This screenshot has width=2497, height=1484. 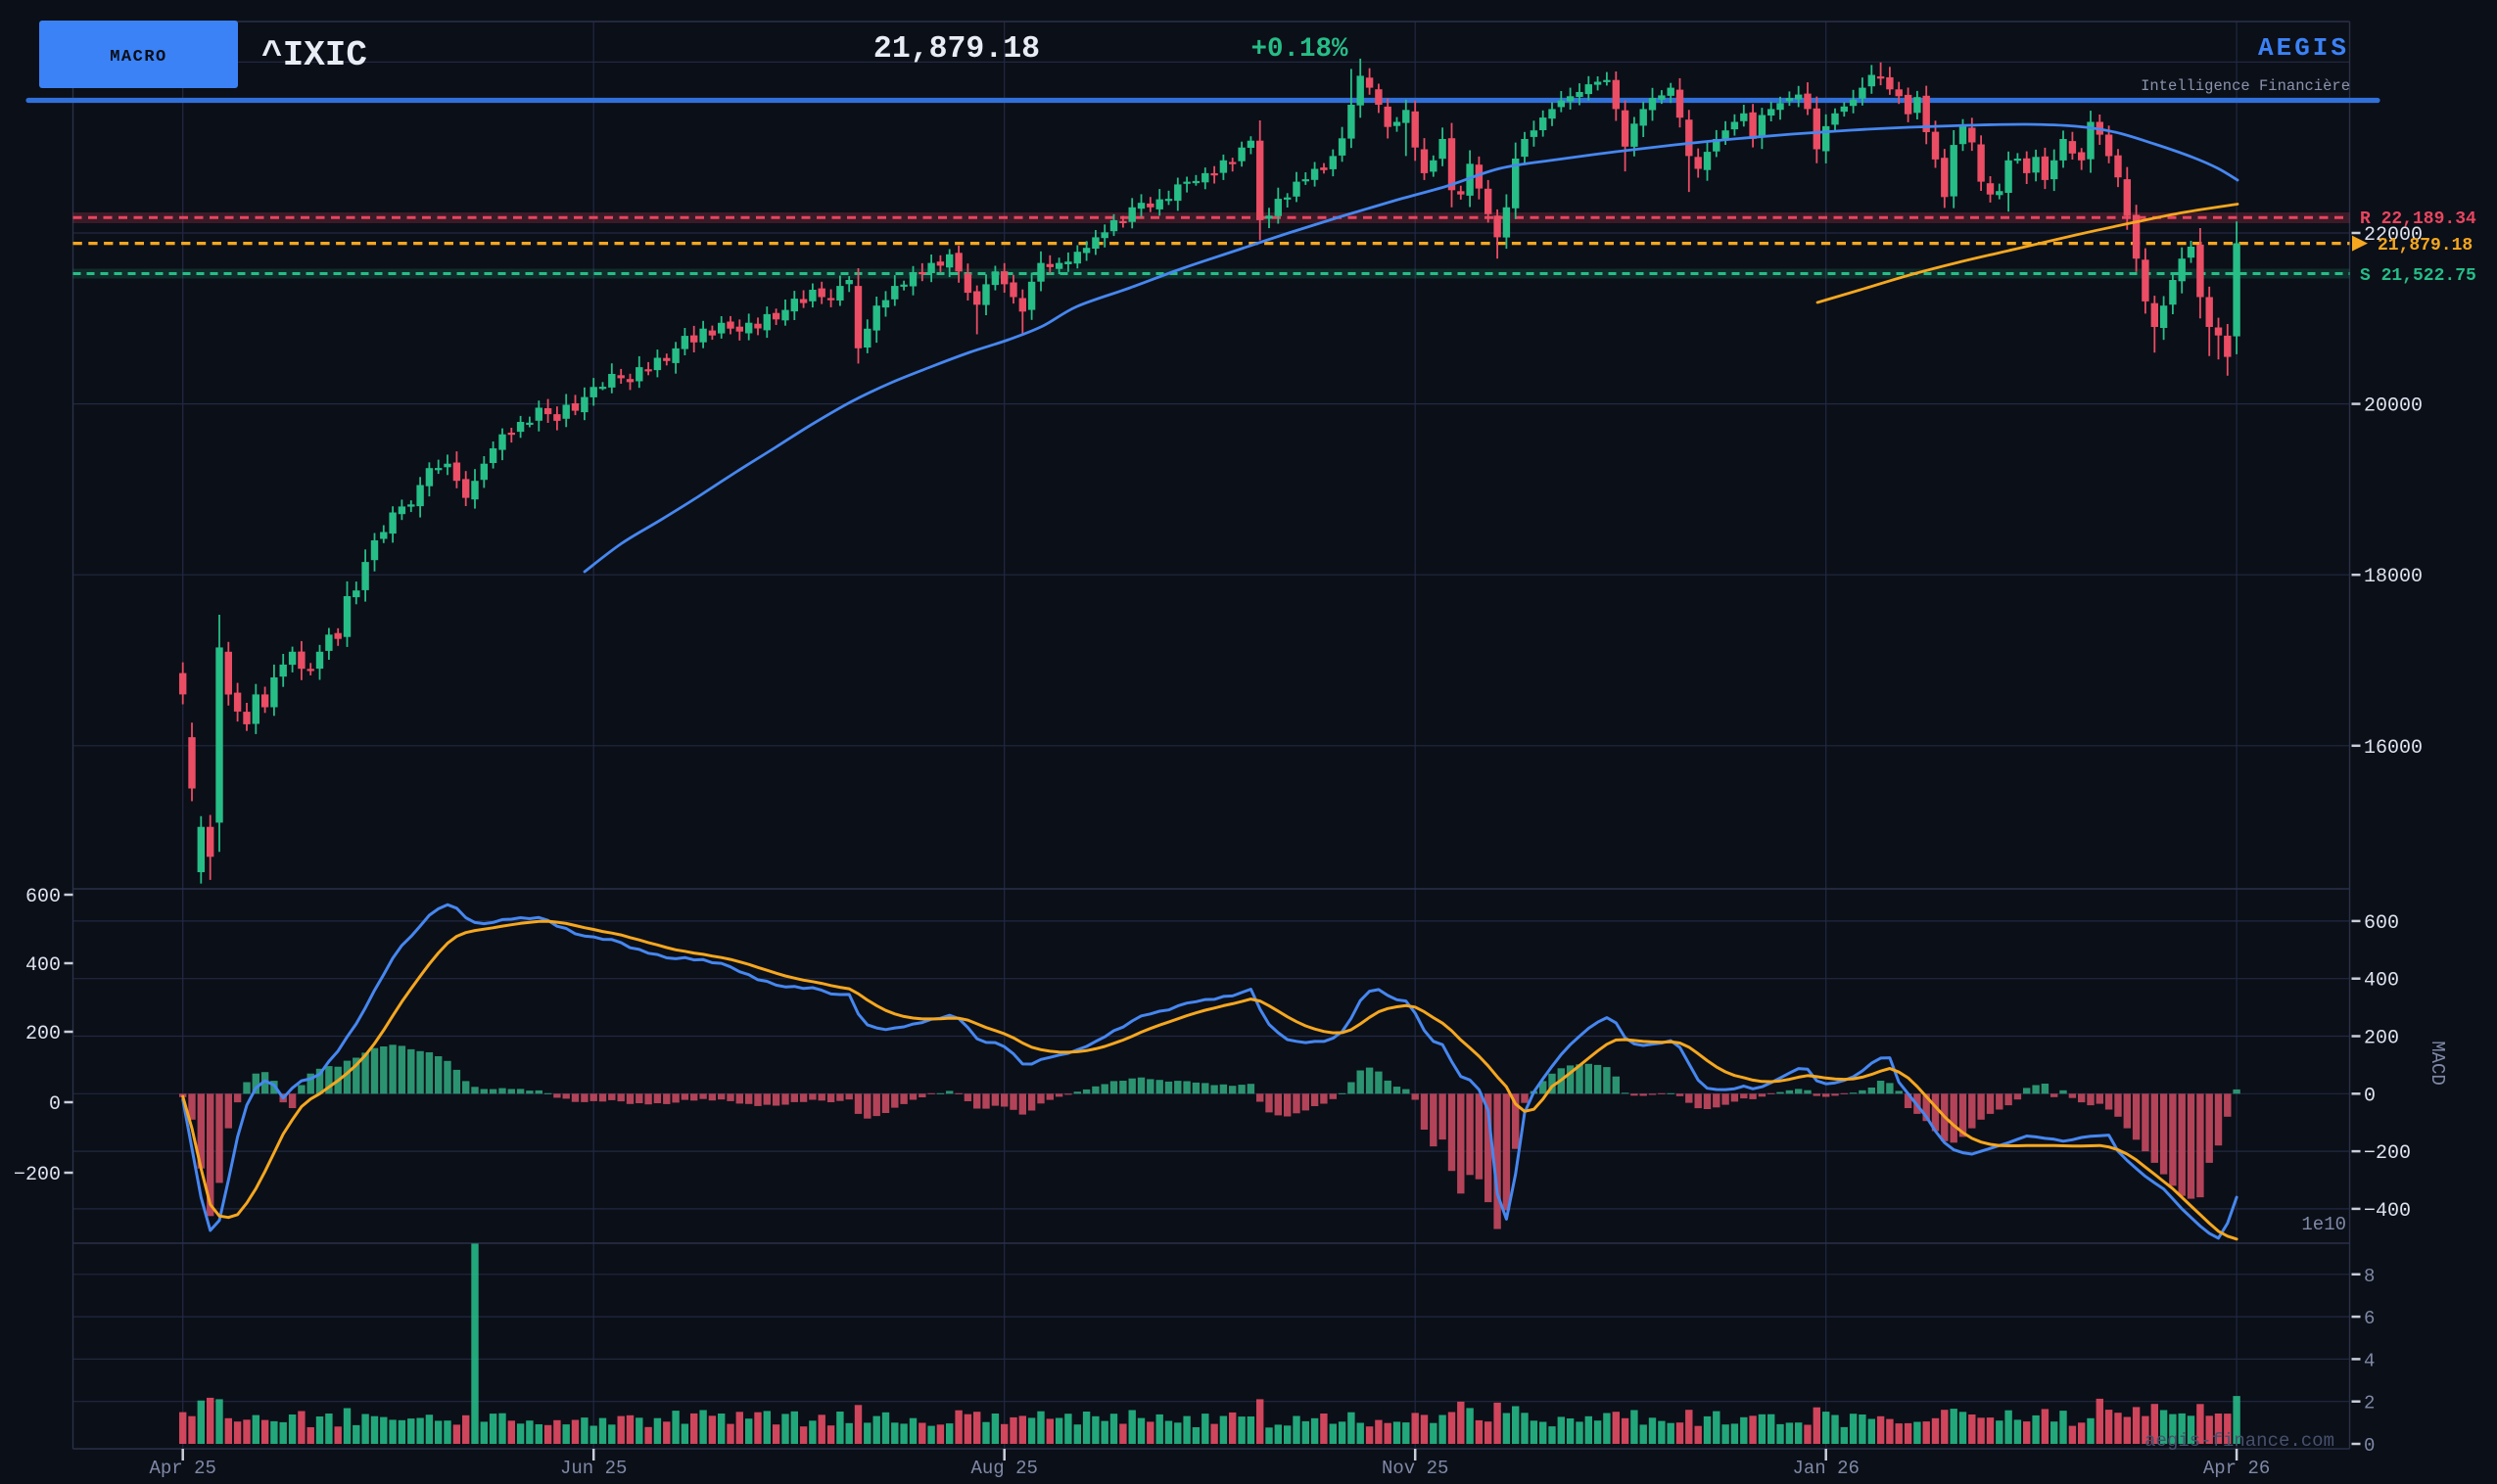 What do you see at coordinates (2370, 1403) in the screenshot?
I see `svg-text: 2` at bounding box center [2370, 1403].